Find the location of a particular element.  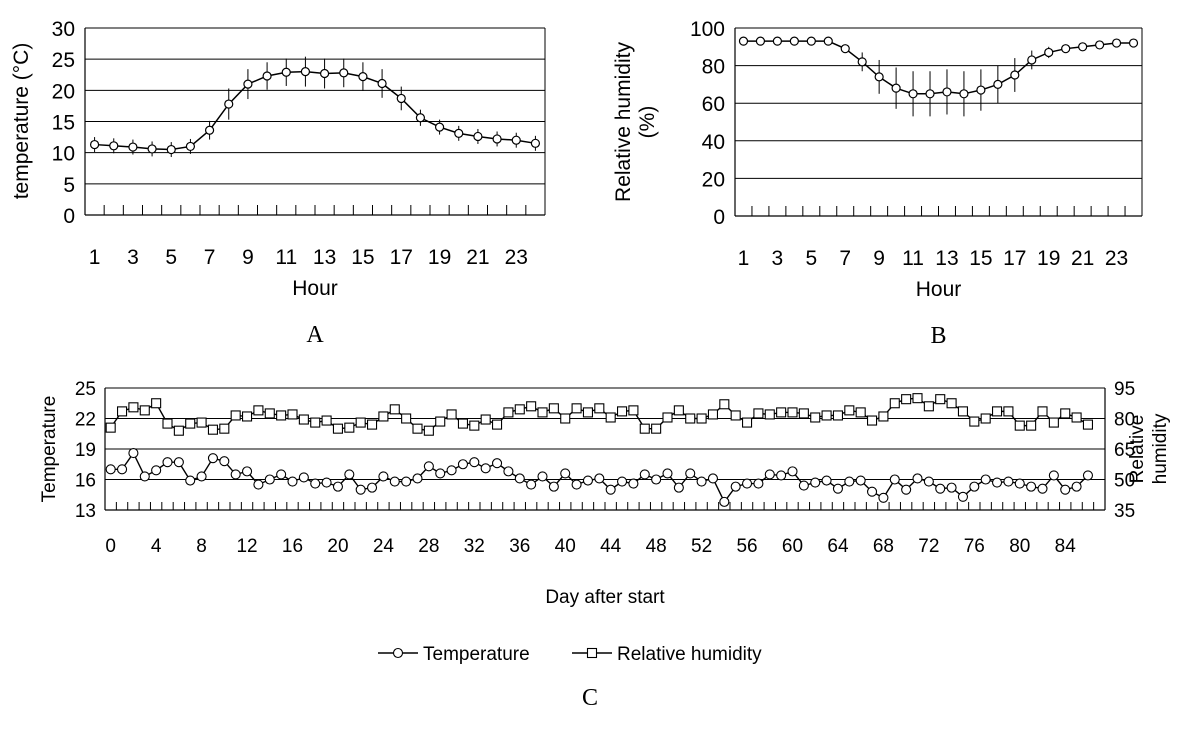

x-tick-label: 8 is located at coordinates (201, 546).